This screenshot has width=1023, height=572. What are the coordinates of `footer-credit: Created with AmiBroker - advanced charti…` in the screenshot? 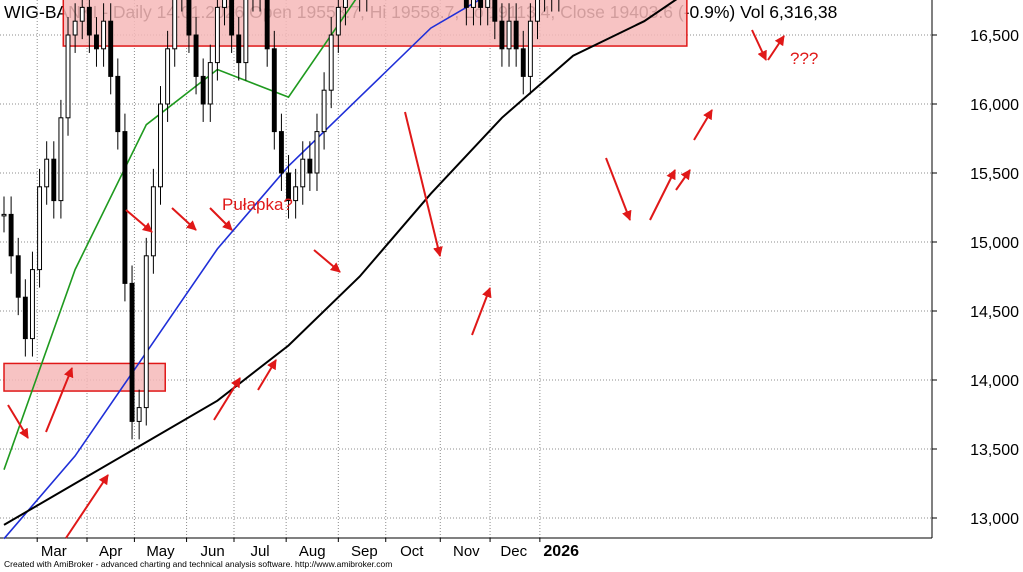 It's located at (198, 564).